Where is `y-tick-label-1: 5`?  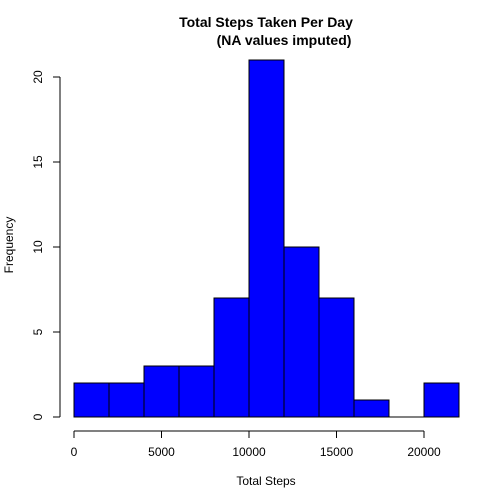
y-tick-label-1: 5 is located at coordinates (38, 331).